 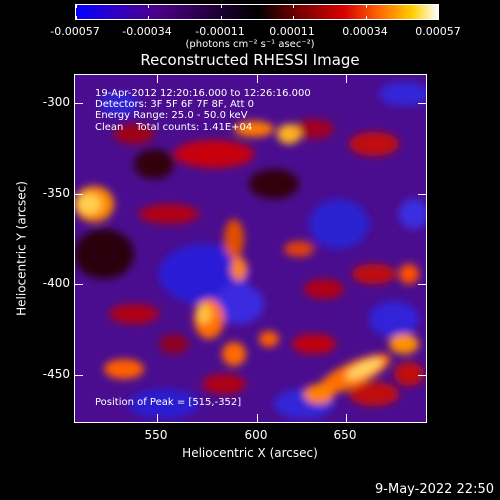 What do you see at coordinates (156, 435) in the screenshot?
I see `x-tick-label: 550` at bounding box center [156, 435].